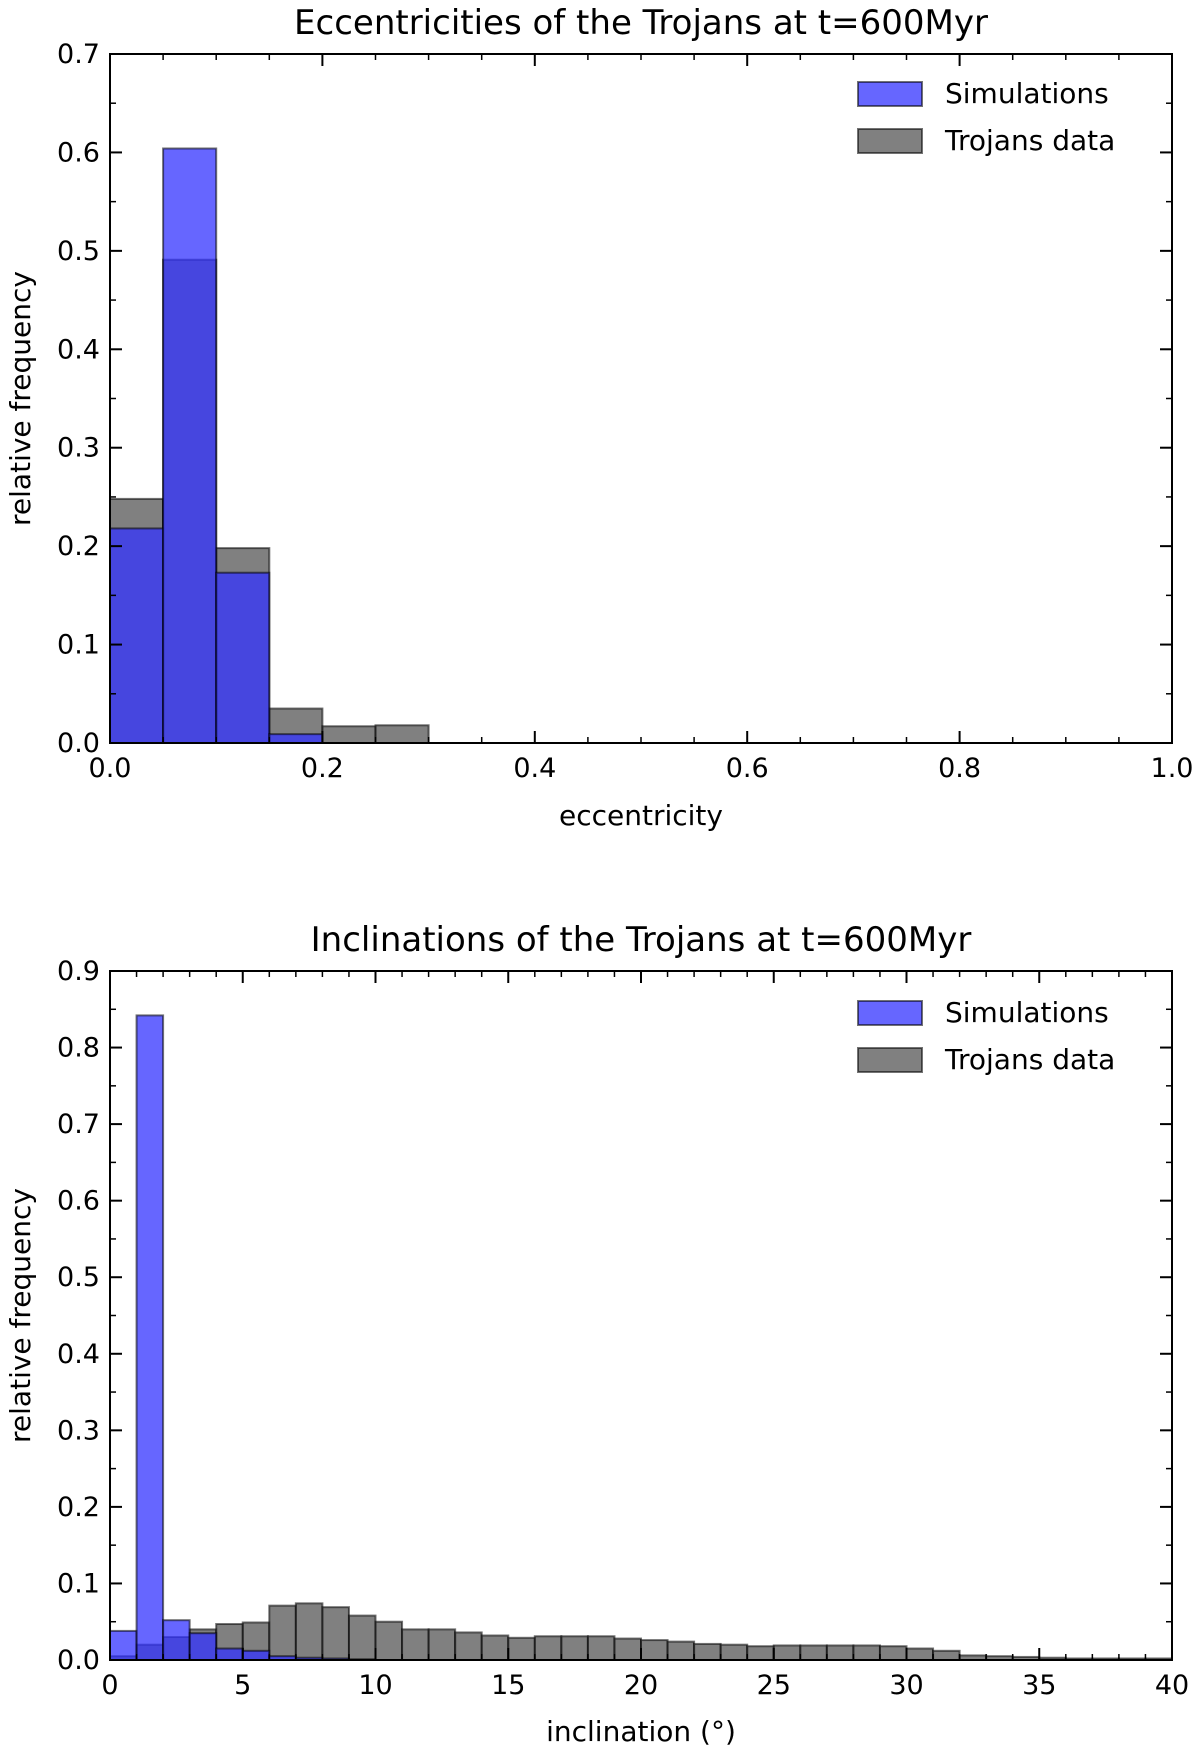  I want to click on x-tick-label: 20, so click(641, 1685).